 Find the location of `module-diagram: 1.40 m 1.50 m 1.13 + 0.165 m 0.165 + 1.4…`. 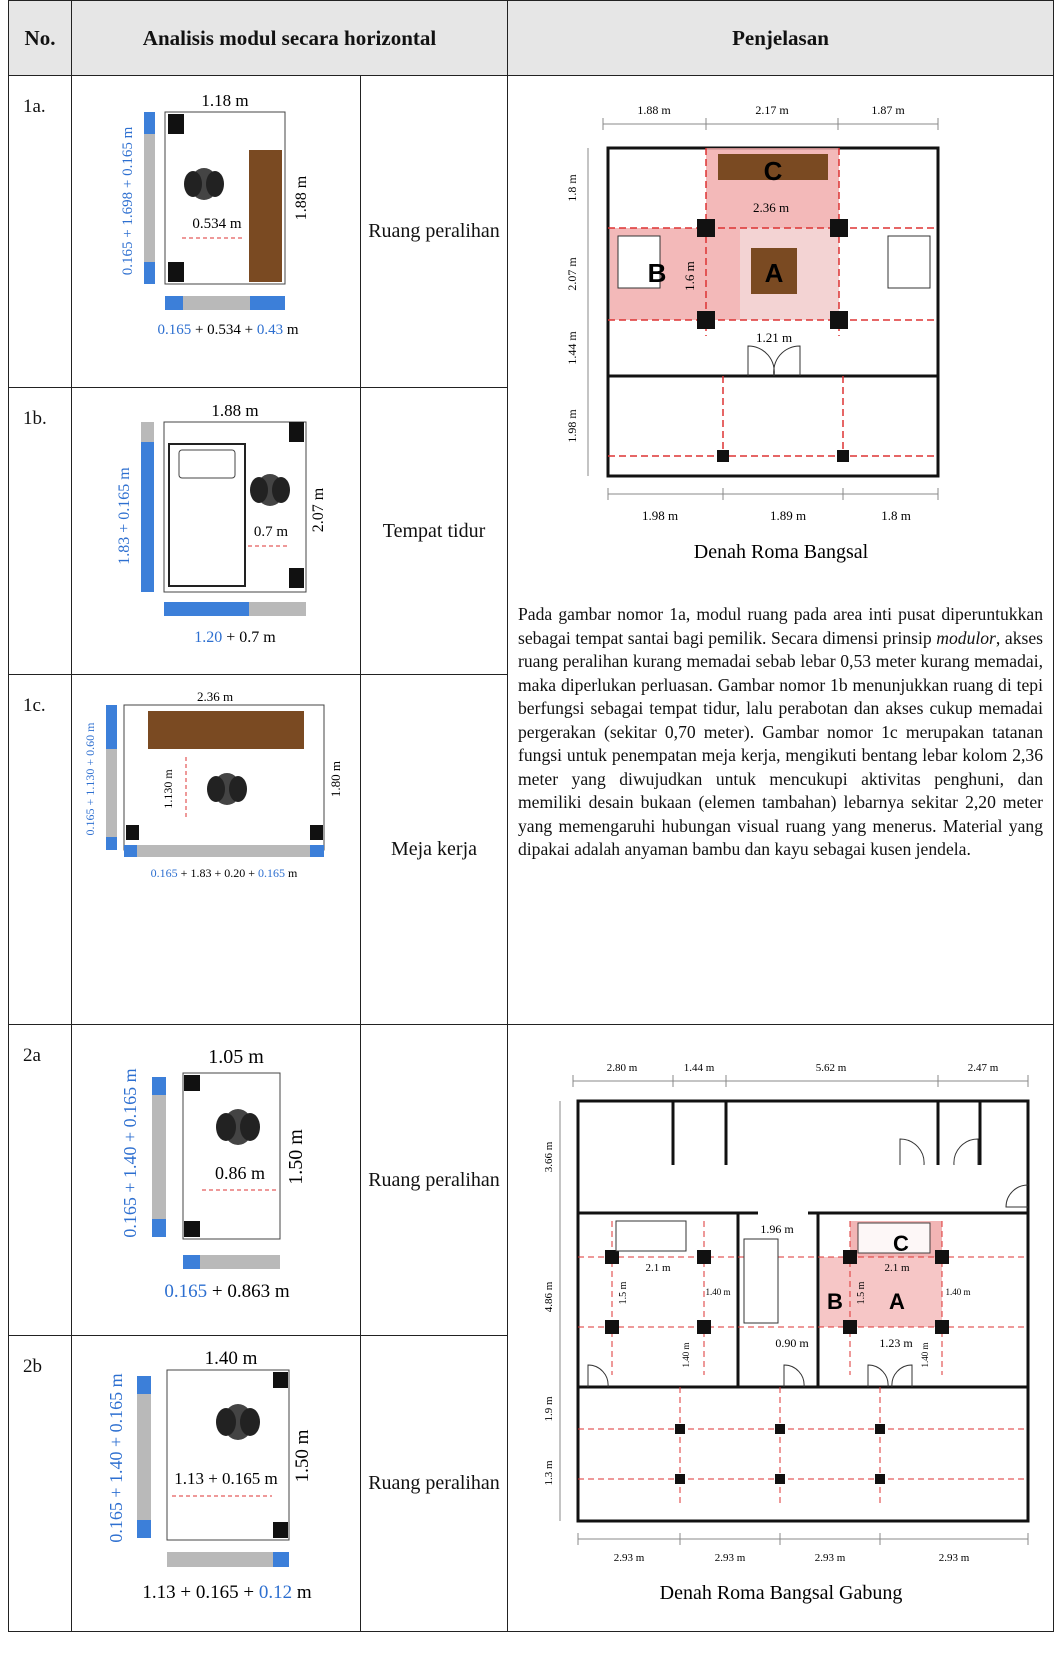

module-diagram: 1.40 m 1.50 m 1.13 + 0.165 m 0.165 + 1.4… is located at coordinates (216, 1483).